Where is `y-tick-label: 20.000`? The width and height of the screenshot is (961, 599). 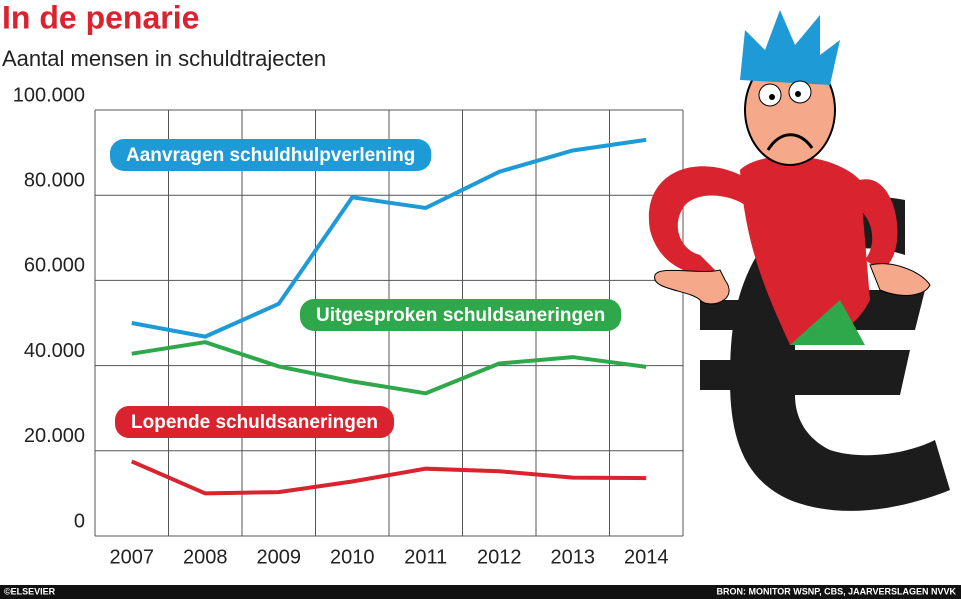 y-tick-label: 20.000 is located at coordinates (54, 436).